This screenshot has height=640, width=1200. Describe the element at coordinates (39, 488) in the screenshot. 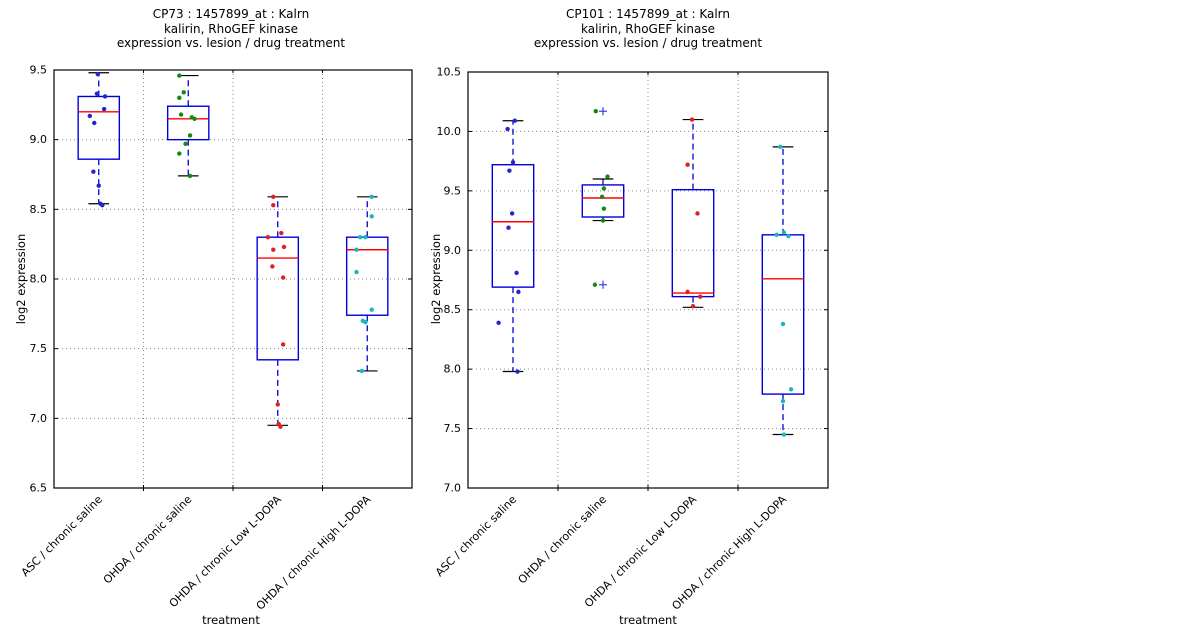

I see `y-tick-label: 6.5` at that location.